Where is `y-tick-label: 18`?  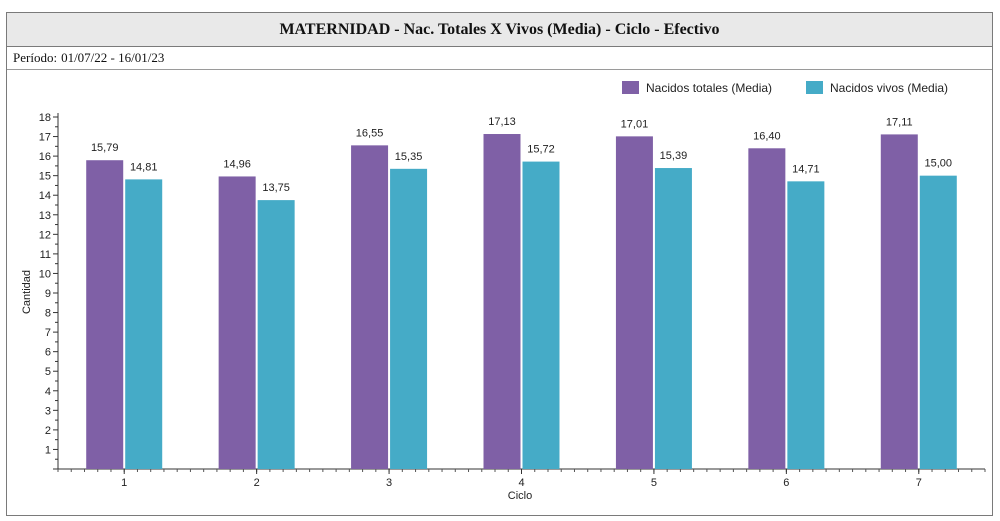 y-tick-label: 18 is located at coordinates (45, 118).